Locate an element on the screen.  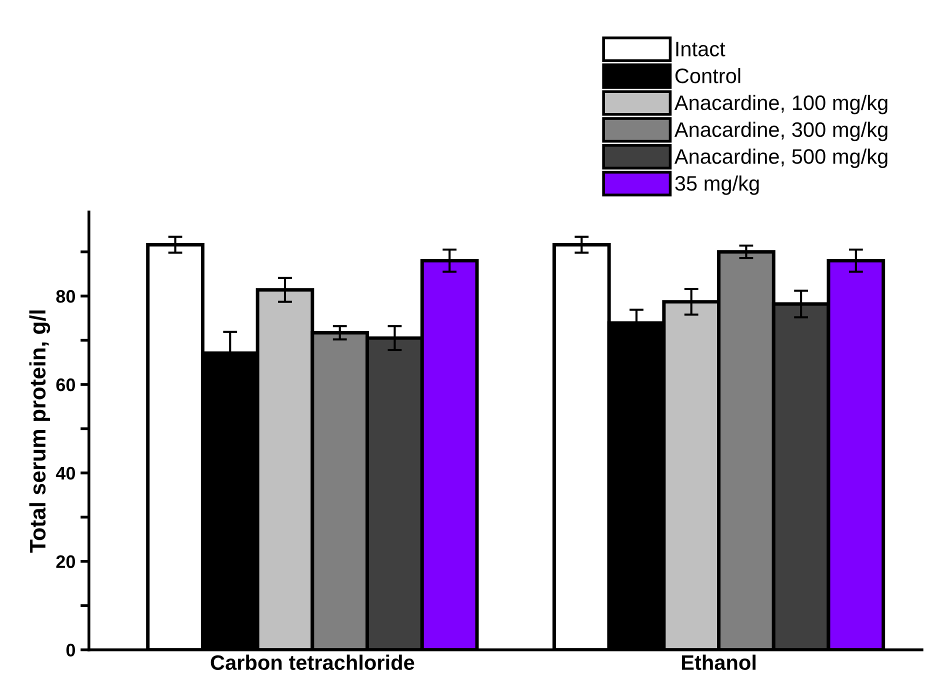
y-tick-label: 40 is located at coordinates (65, 473).